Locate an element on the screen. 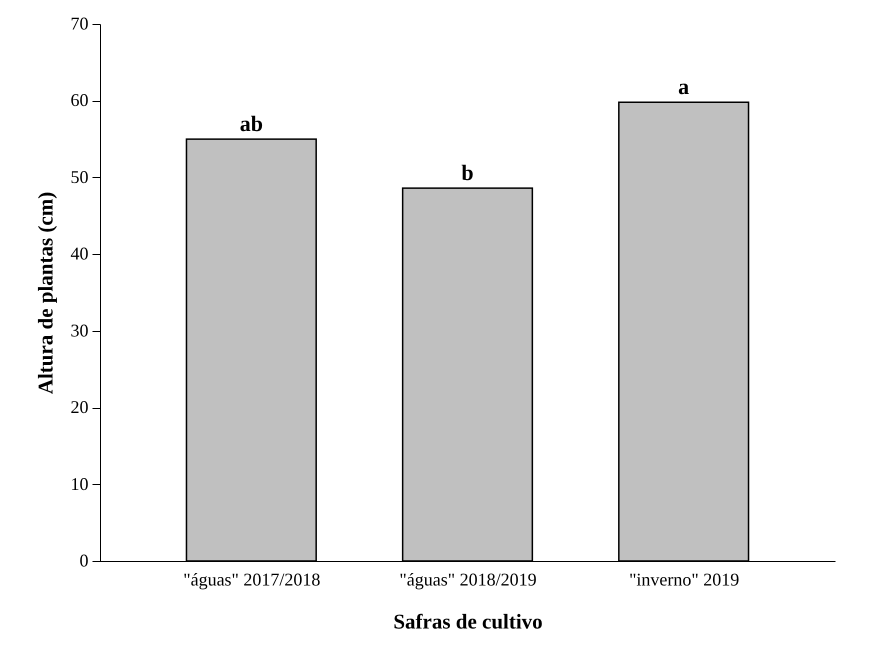  y-tick-label: 40 is located at coordinates (79, 254).